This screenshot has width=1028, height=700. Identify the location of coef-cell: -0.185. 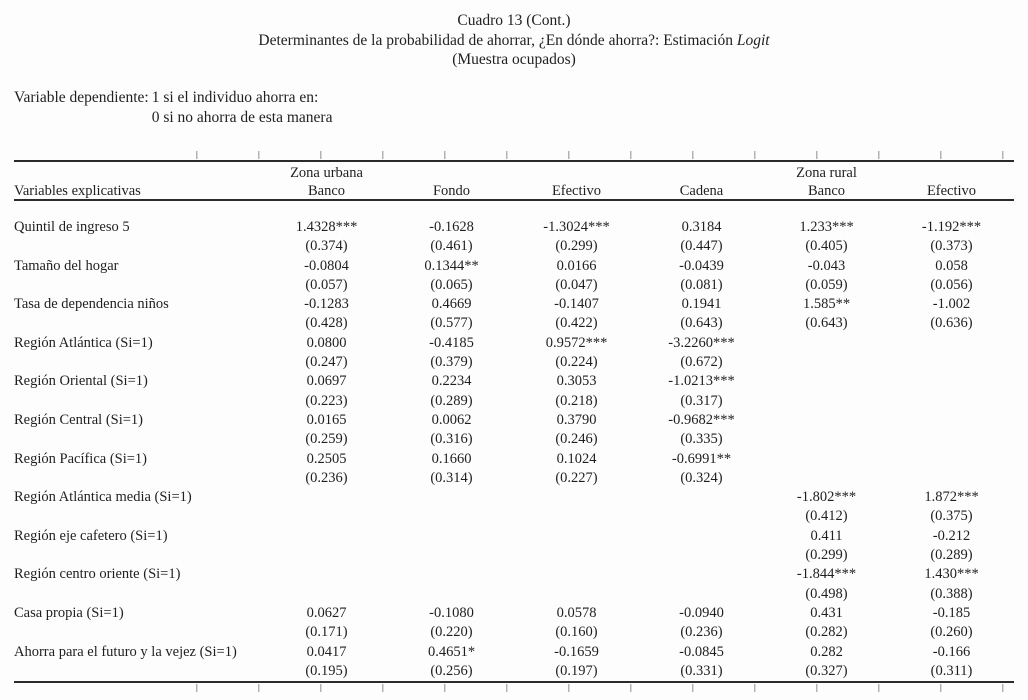
(951, 612).